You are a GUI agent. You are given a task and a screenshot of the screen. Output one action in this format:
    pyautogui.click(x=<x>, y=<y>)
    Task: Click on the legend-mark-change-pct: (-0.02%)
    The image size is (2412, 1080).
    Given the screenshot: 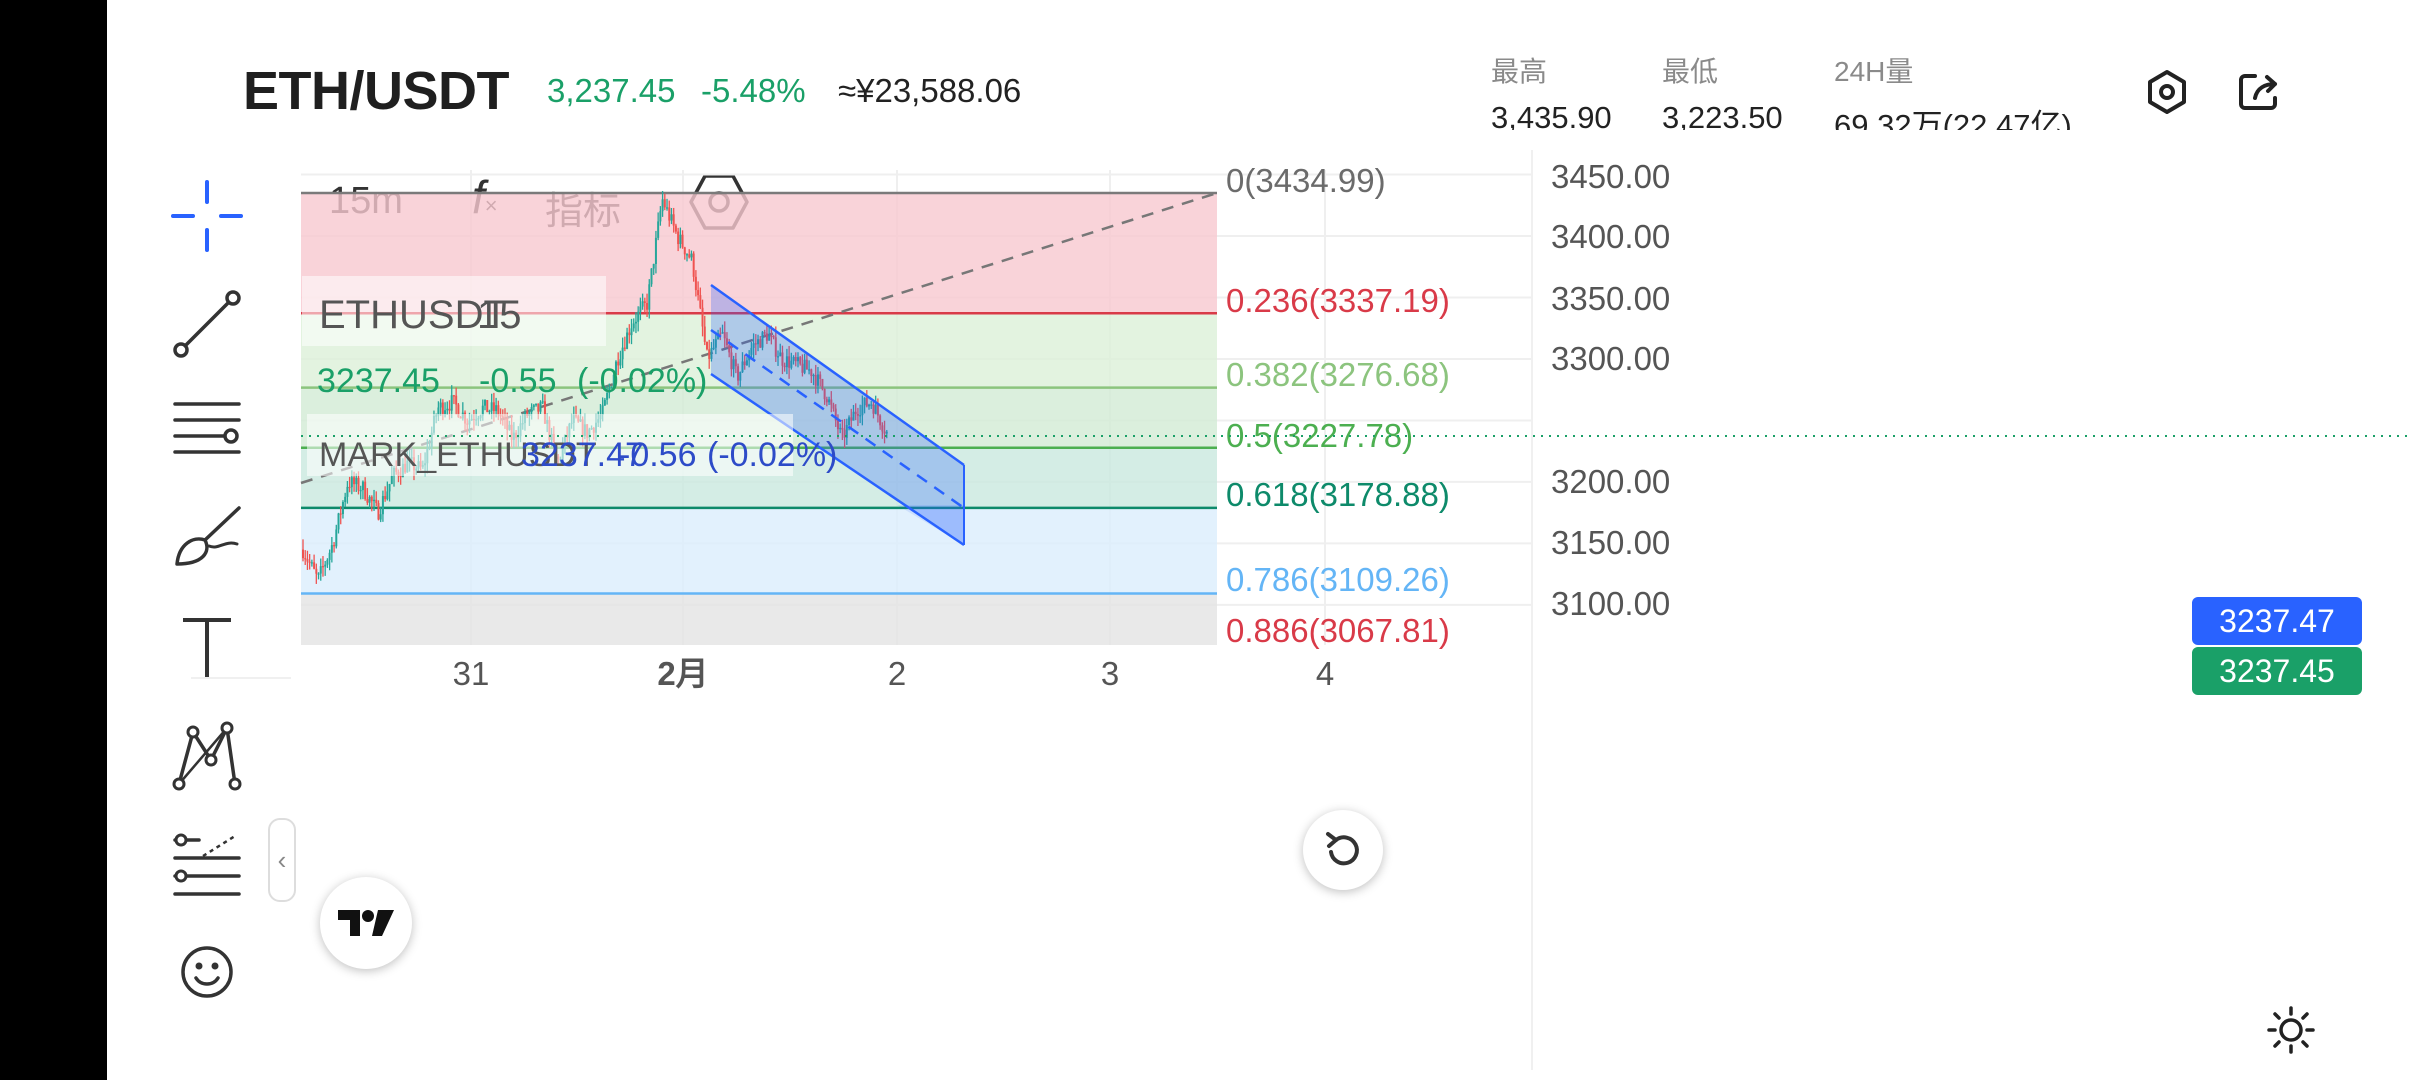 What is the action you would take?
    pyautogui.click(x=772, y=455)
    